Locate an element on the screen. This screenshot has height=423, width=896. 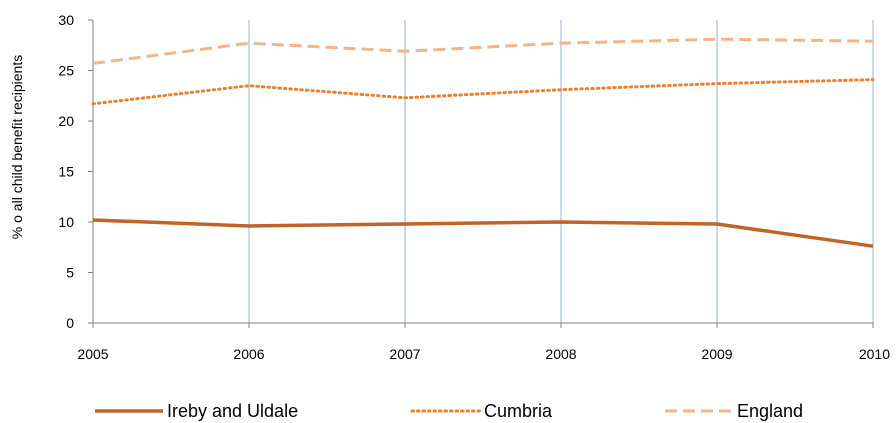
legend-label-cumbria: Cumbria is located at coordinates (518, 411).